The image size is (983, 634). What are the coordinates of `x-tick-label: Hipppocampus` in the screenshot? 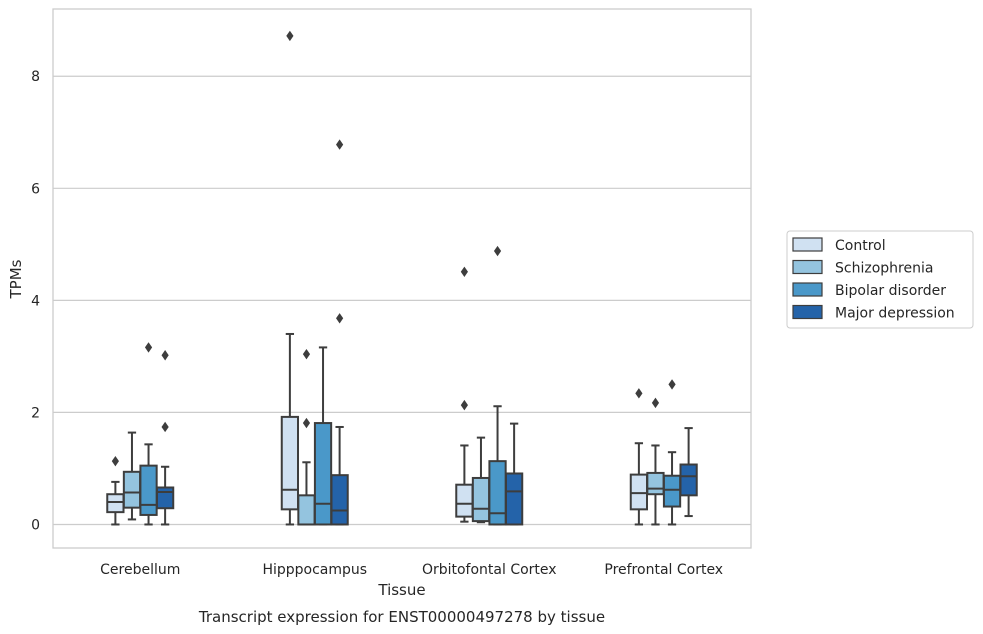 It's located at (314, 570).